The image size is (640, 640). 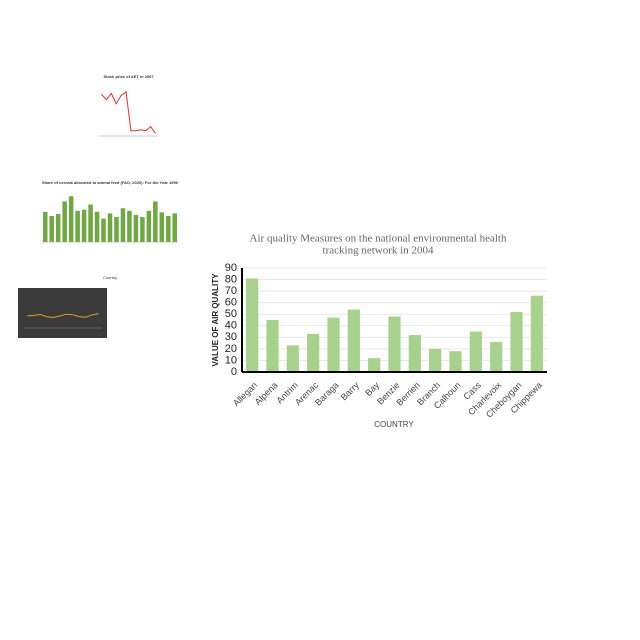 I want to click on y-tick-label: 30, so click(x=231, y=337).